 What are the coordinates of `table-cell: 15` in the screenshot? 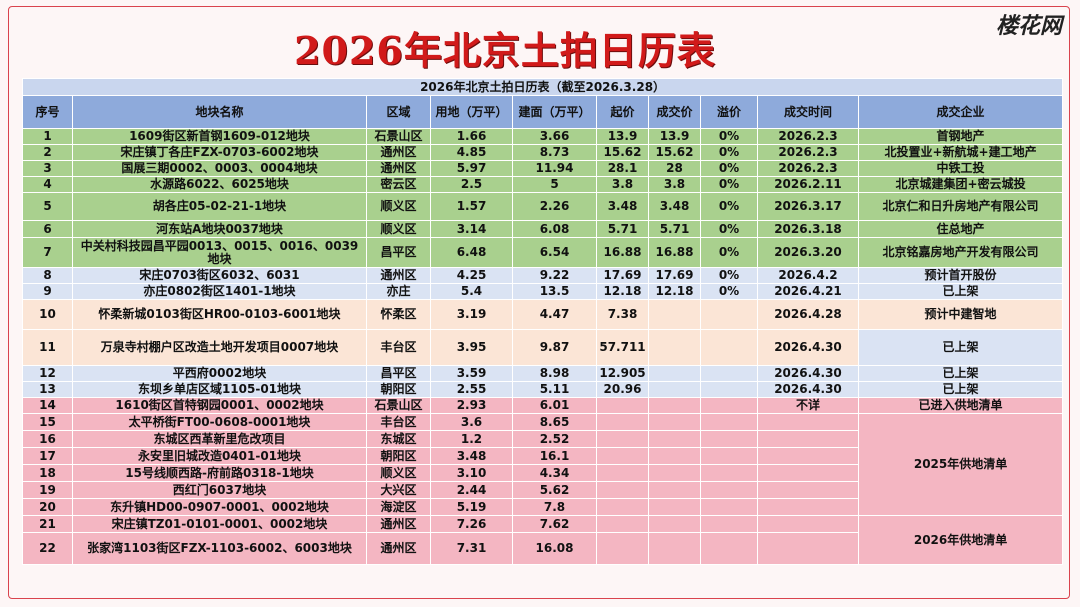 It's located at (47, 422).